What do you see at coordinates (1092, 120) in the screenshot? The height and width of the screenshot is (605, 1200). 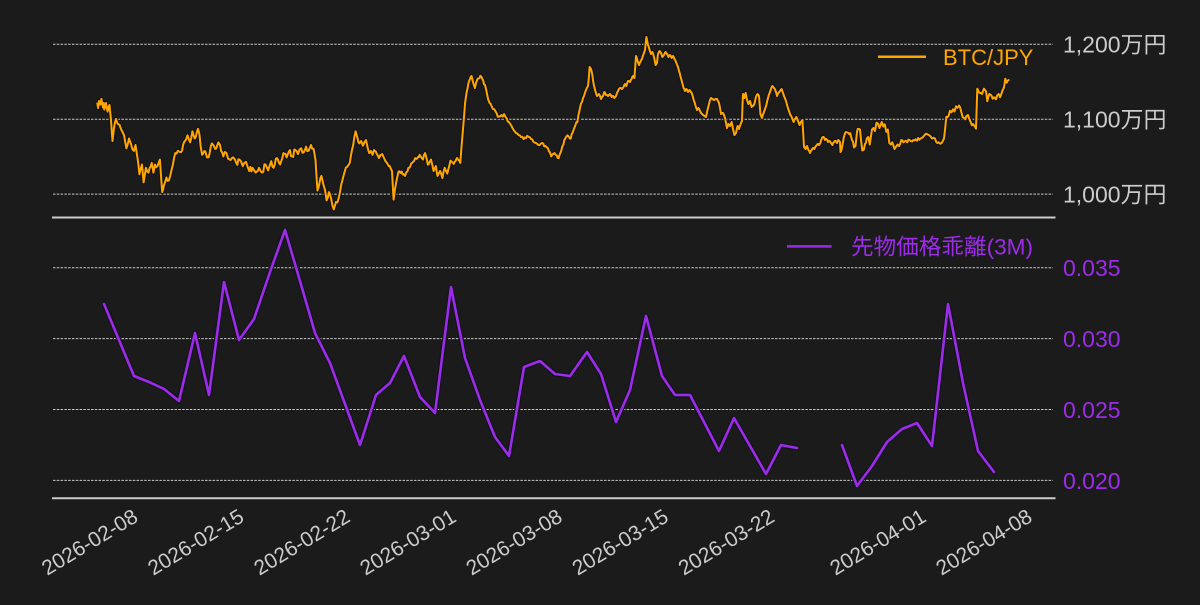 I see `svg-text: 1,100` at bounding box center [1092, 120].